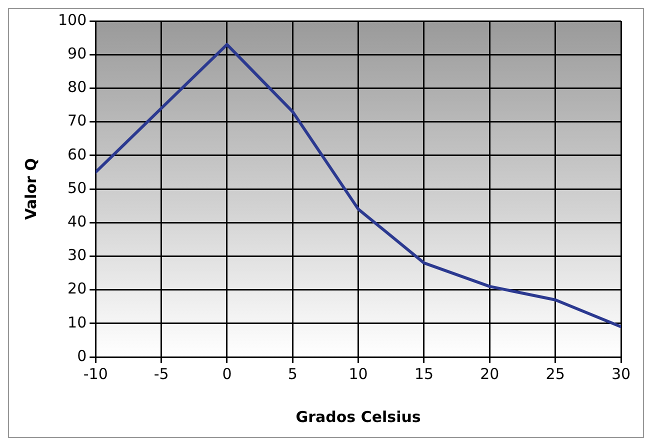 The height and width of the screenshot is (444, 650). What do you see at coordinates (293, 373) in the screenshot?
I see `x-tick-label: 5` at bounding box center [293, 373].